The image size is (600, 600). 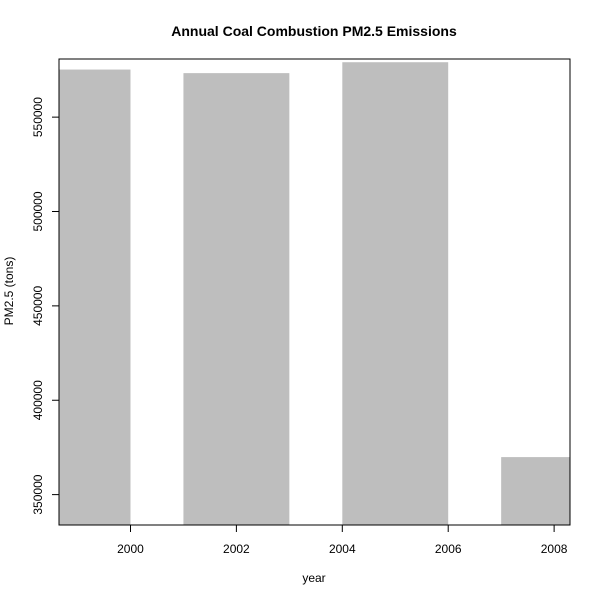 I want to click on x-tick-label-2002: 2002, so click(x=236, y=549).